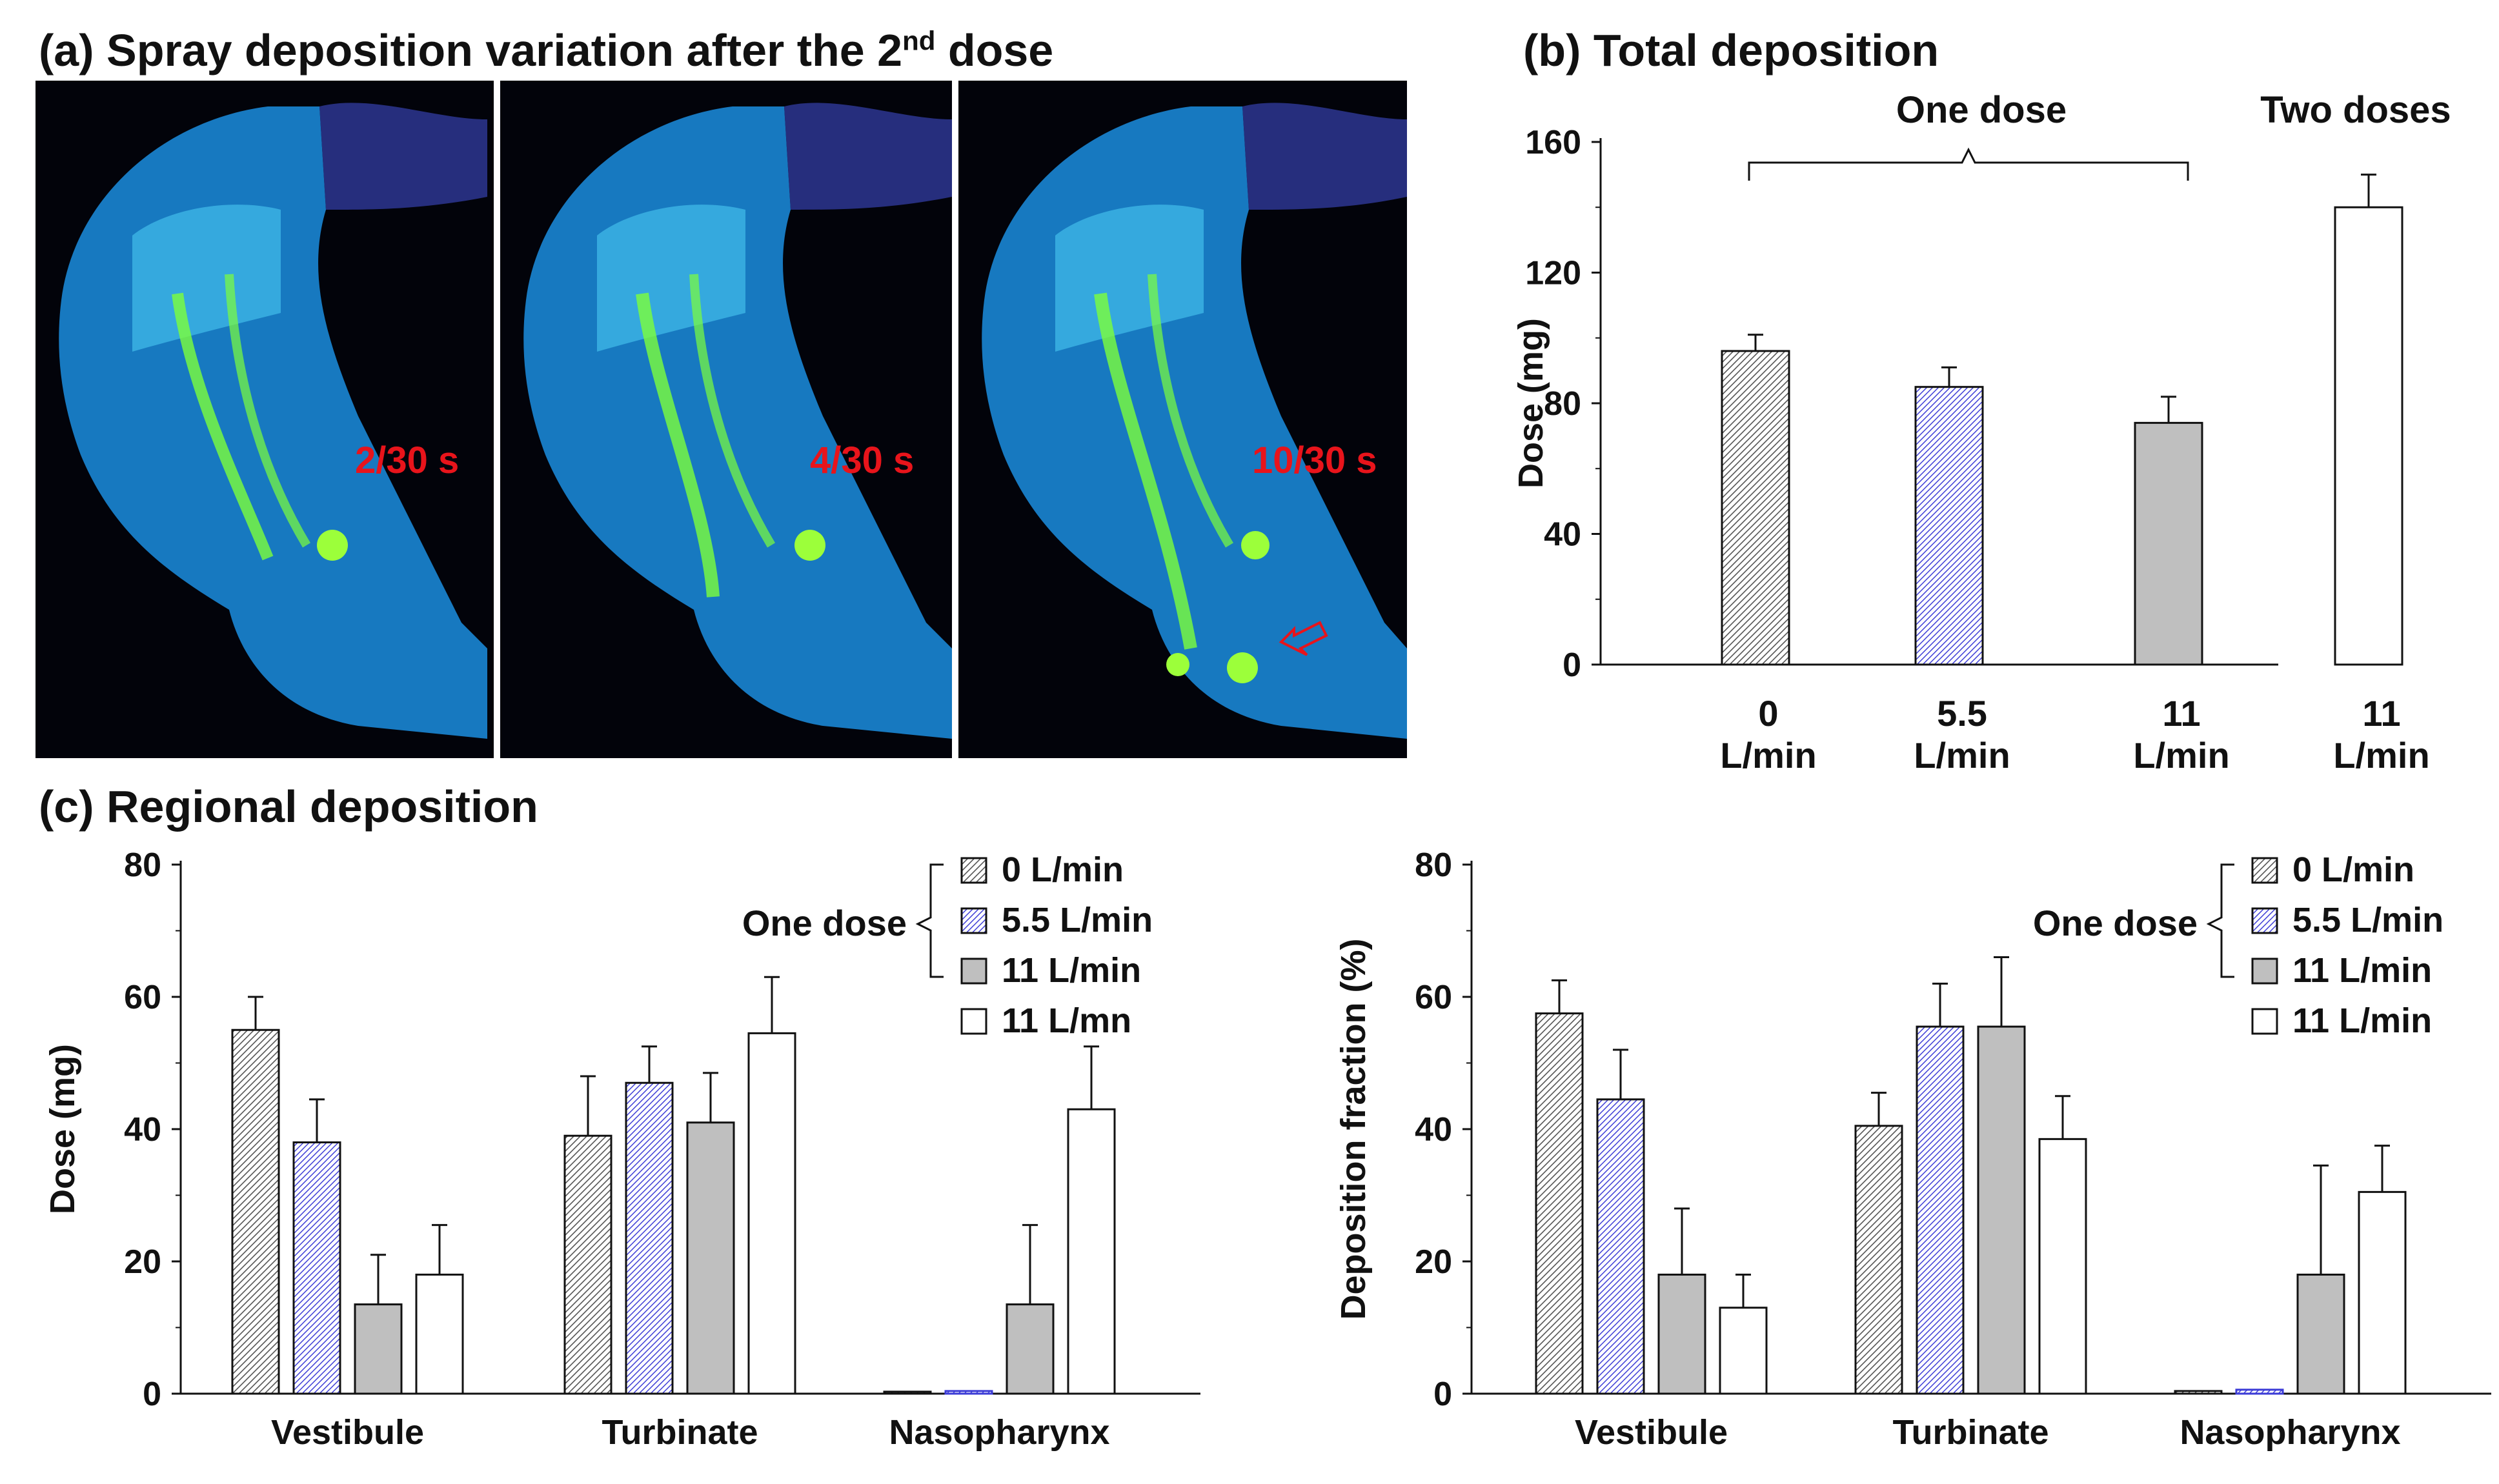  I want to click on arrow-icon, so click(1303, 638).